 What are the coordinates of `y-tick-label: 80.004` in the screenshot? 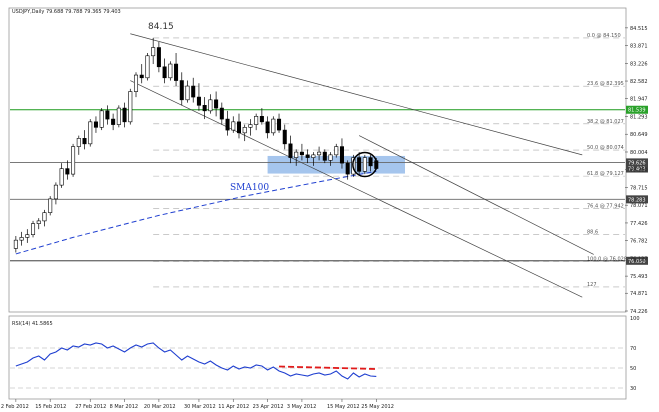 It's located at (639, 153).